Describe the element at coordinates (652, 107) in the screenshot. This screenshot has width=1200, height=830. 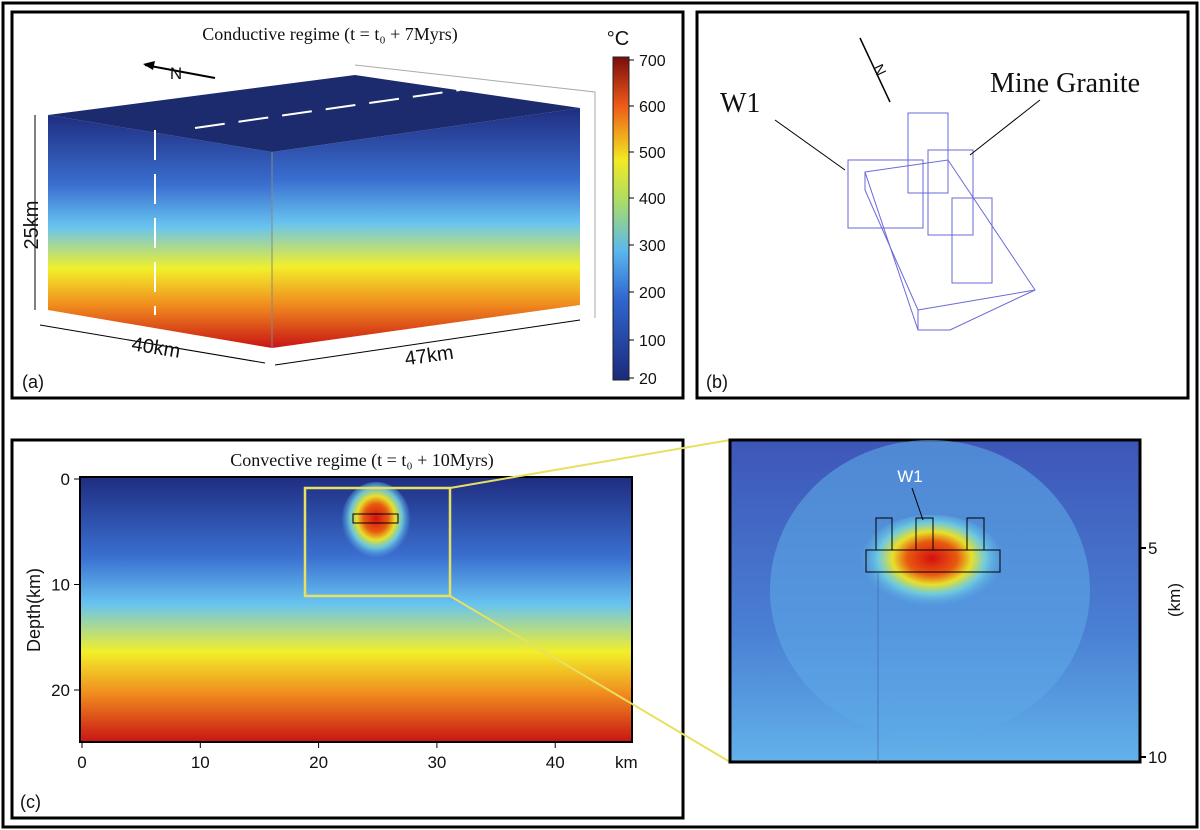
I see `colorbar-tick-label: 600` at that location.